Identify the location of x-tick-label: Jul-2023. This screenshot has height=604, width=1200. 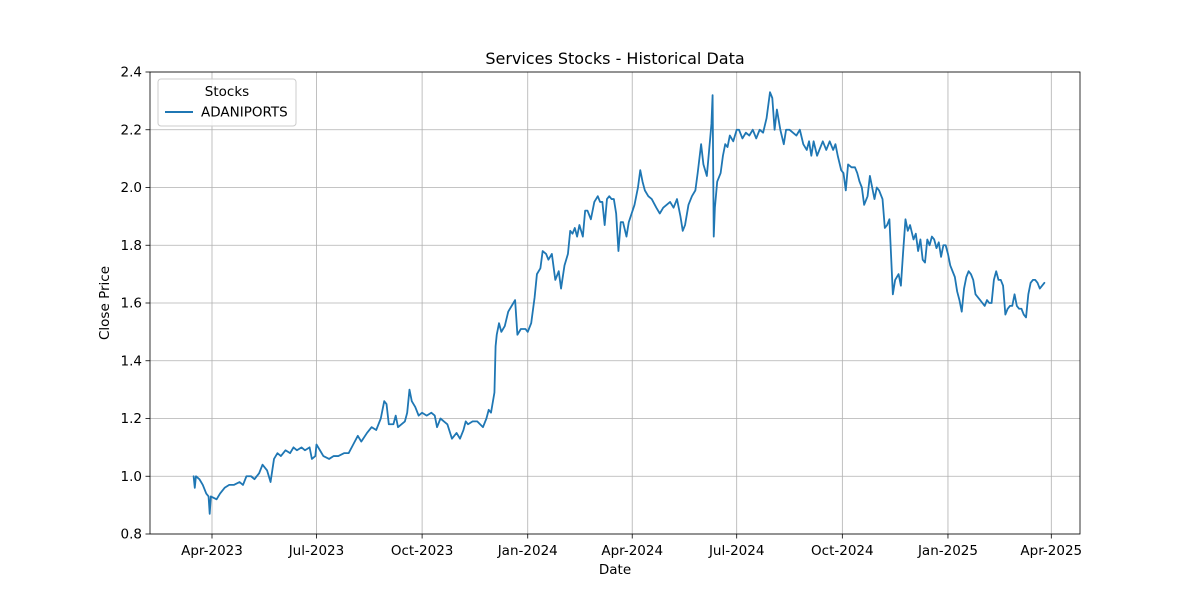
(316, 551).